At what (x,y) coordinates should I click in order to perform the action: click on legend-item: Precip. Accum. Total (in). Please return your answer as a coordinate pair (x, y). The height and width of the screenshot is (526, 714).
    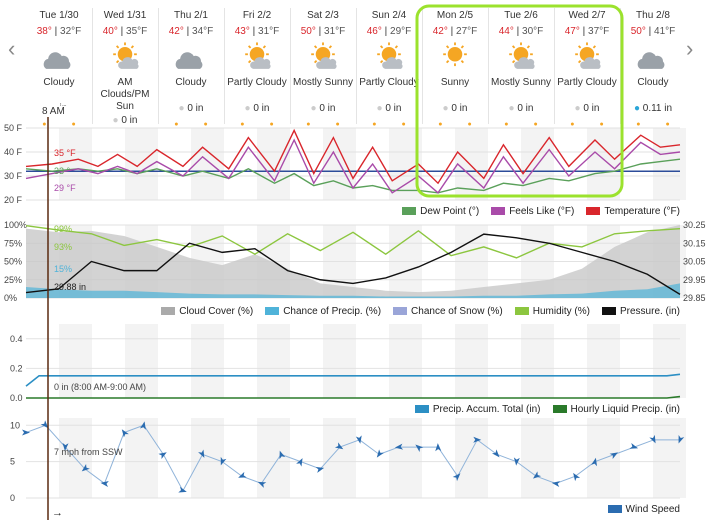
    Looking at the image, I should click on (477, 409).